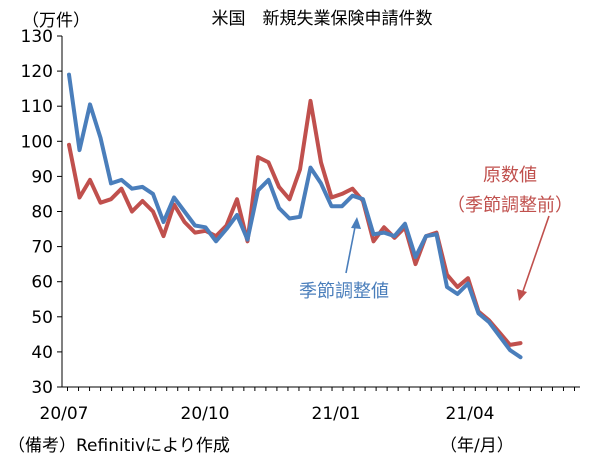 This screenshot has height=460, width=599. What do you see at coordinates (322, 19) in the screenshot?
I see `chart-title: 米国 新規失業保険申請件数` at bounding box center [322, 19].